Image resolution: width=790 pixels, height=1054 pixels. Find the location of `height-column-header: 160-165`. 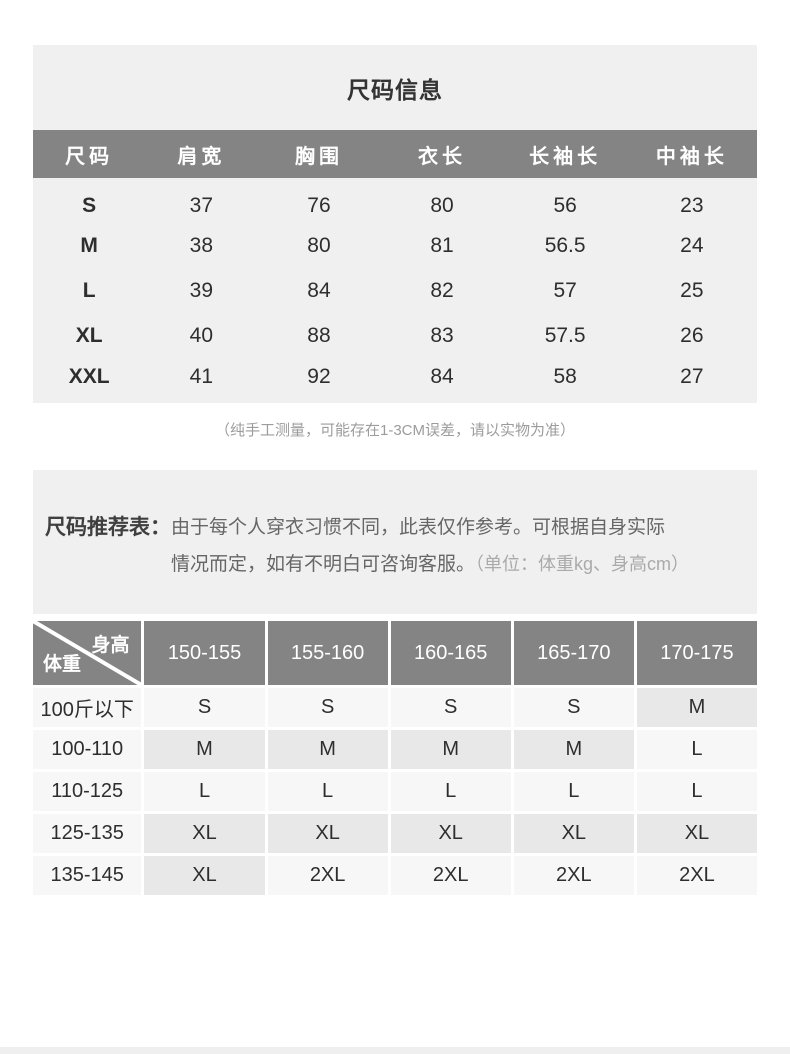

height-column-header: 160-165 is located at coordinates (450, 653).